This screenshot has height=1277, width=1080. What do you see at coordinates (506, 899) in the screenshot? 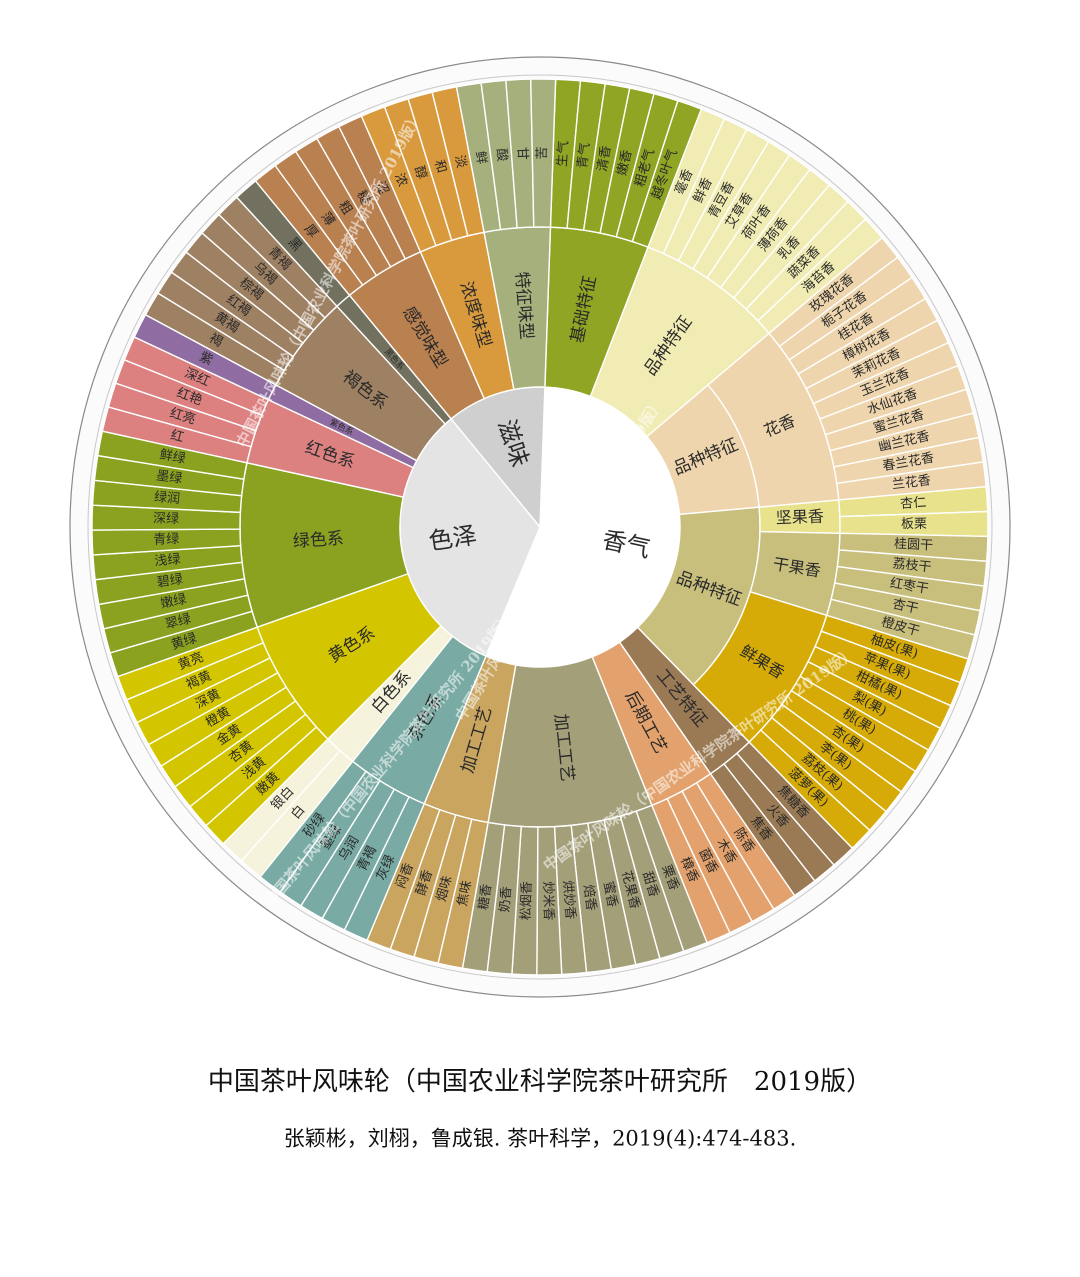
I see `leaf-label: 奶香` at bounding box center [506, 899].